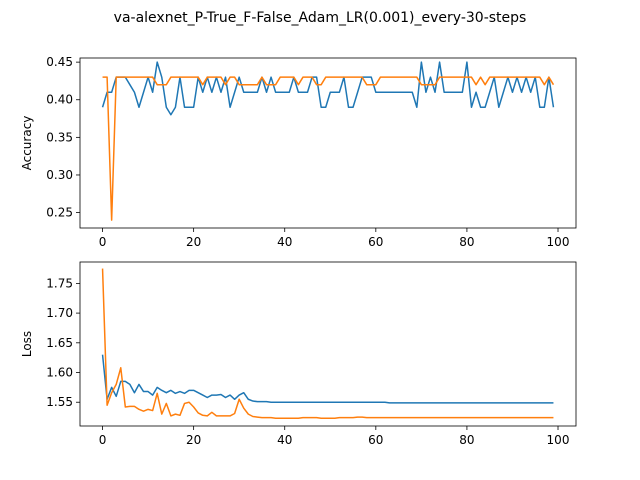 The height and width of the screenshot is (480, 640). I want to click on y-tick-label: 0.35, so click(59, 137).